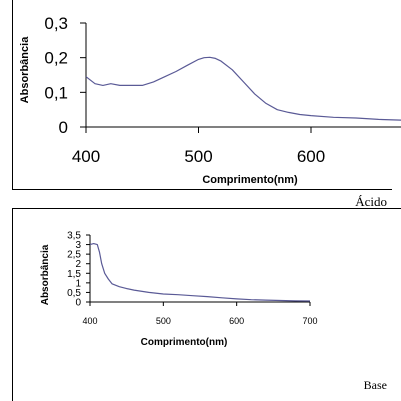  I want to click on panel-bottom-border, so click(202, 189).